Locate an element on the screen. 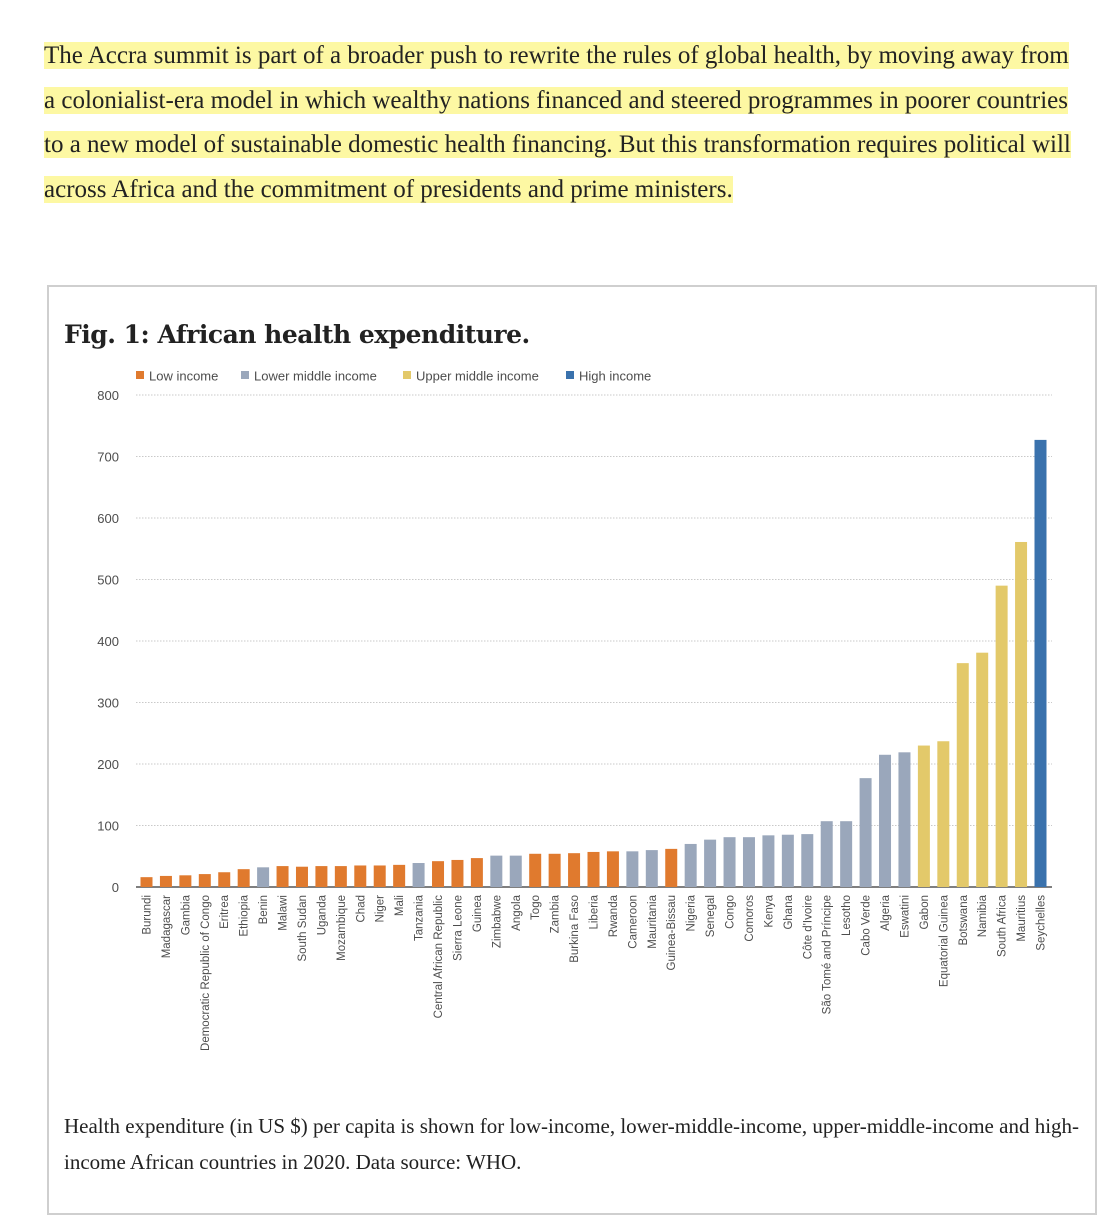 The width and height of the screenshot is (1120, 1215). x-tick-label: Benin is located at coordinates (264, 909).